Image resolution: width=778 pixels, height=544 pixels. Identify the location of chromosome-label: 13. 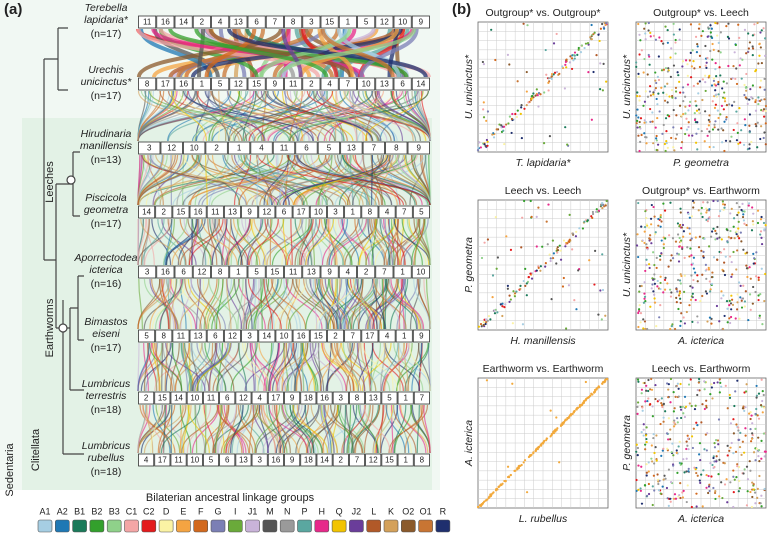
(238, 22).